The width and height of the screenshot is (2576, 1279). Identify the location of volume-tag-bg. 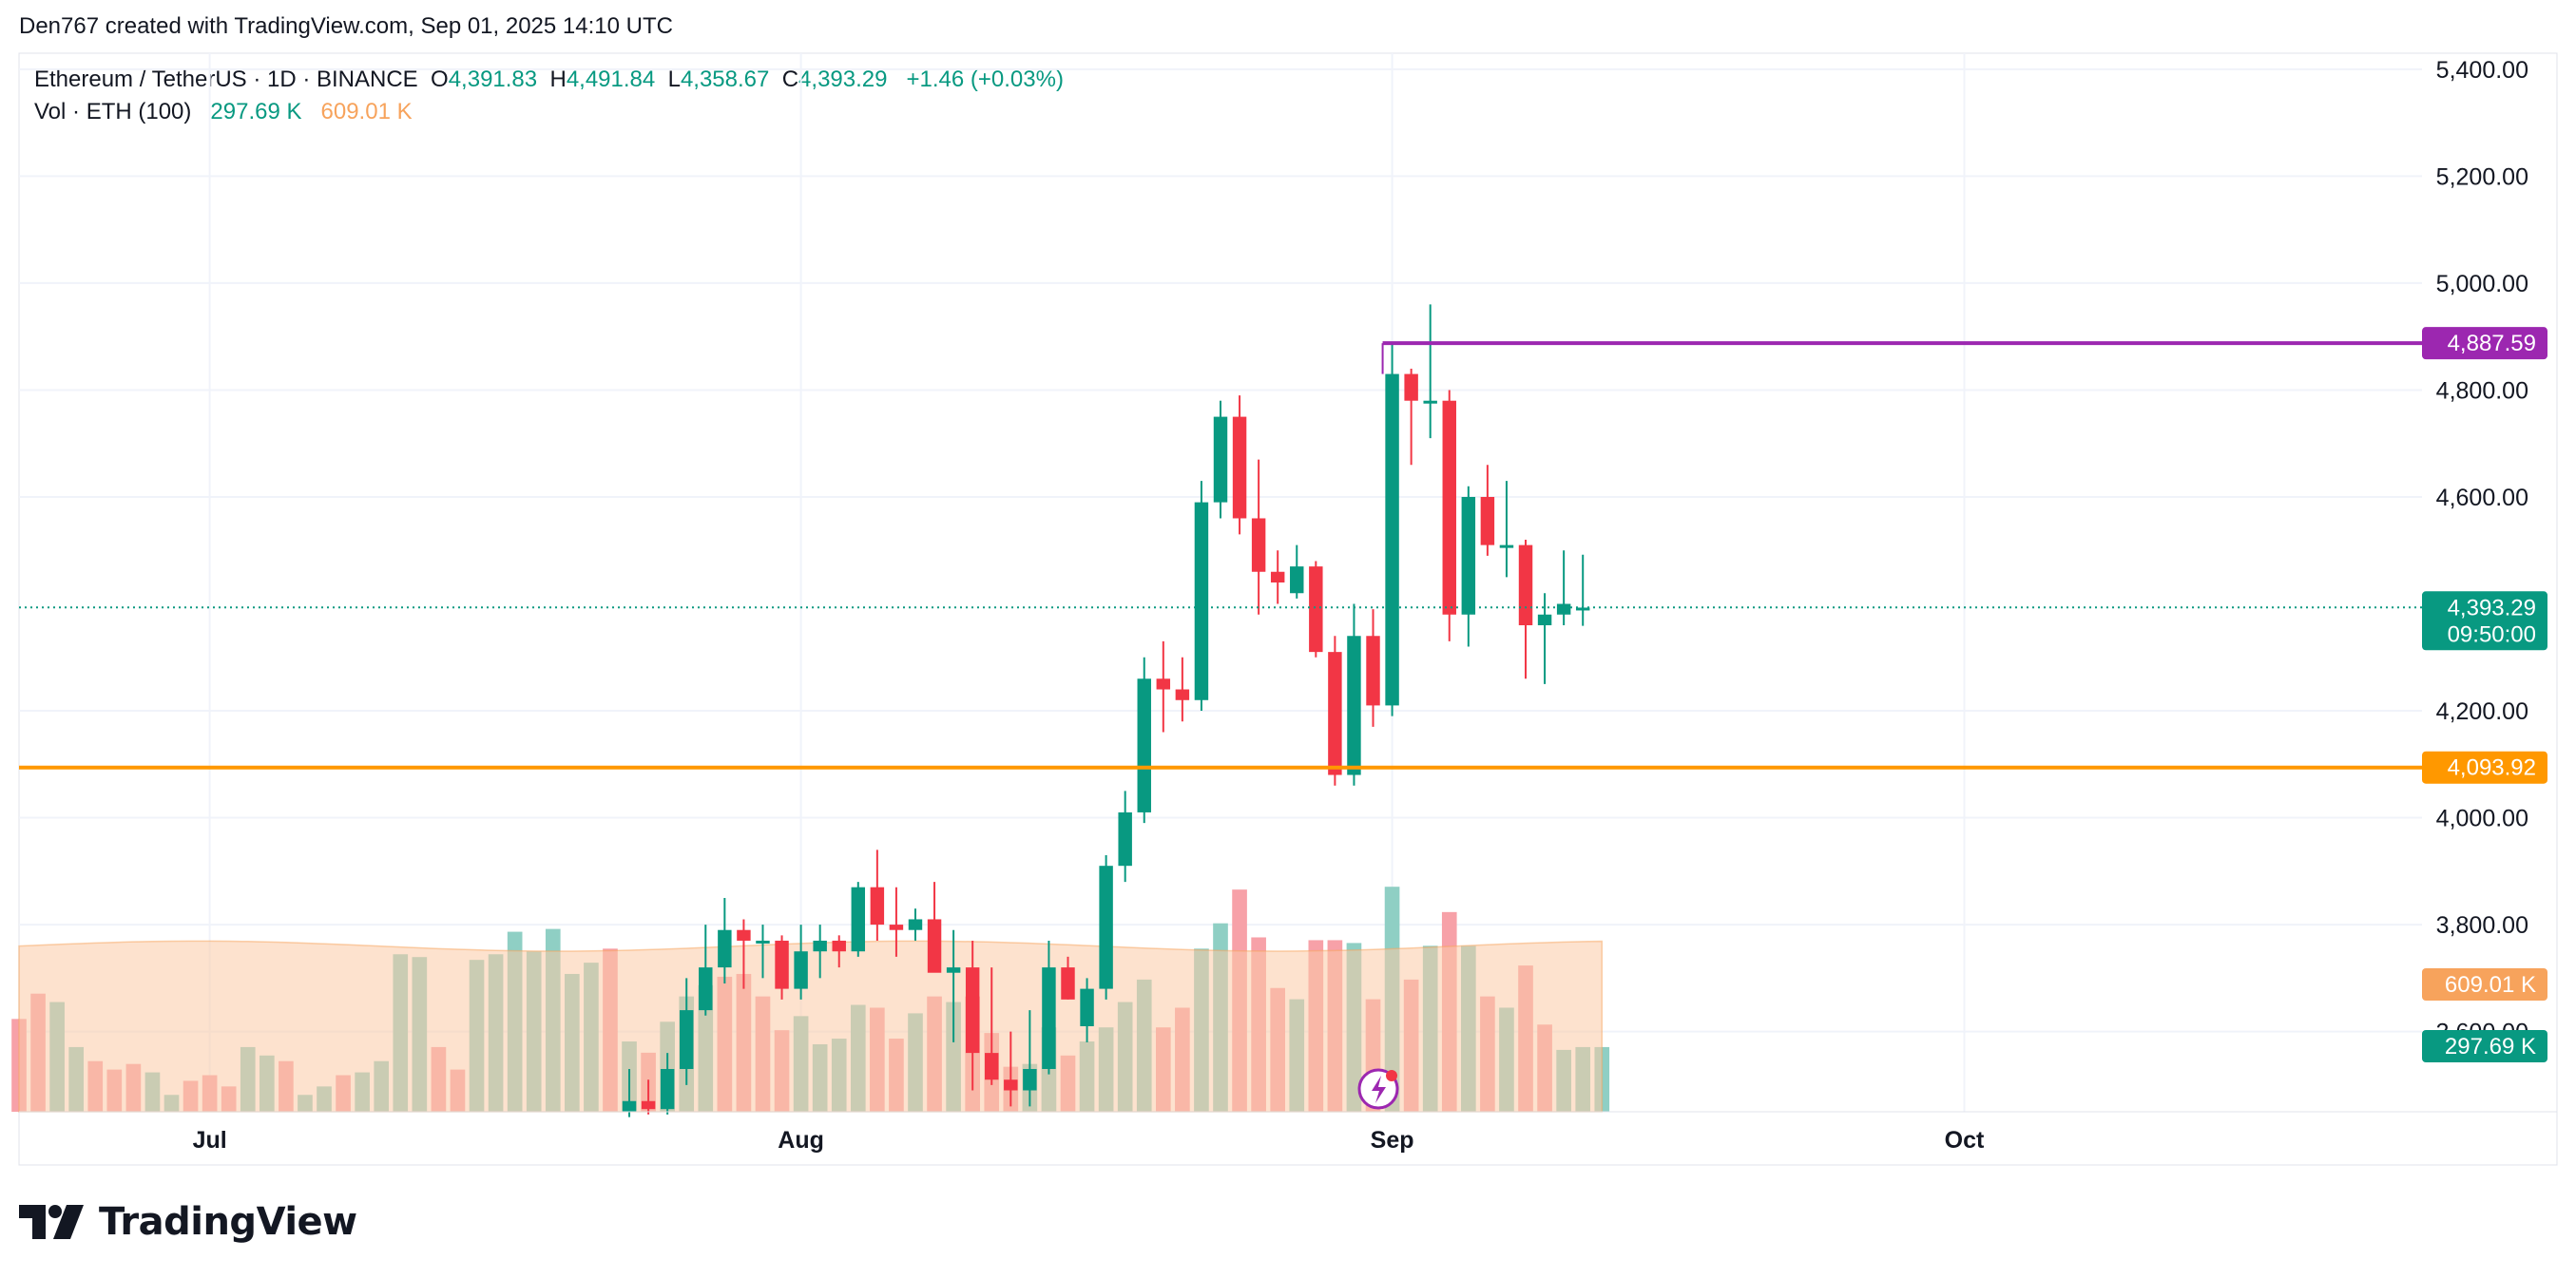
(2484, 1046).